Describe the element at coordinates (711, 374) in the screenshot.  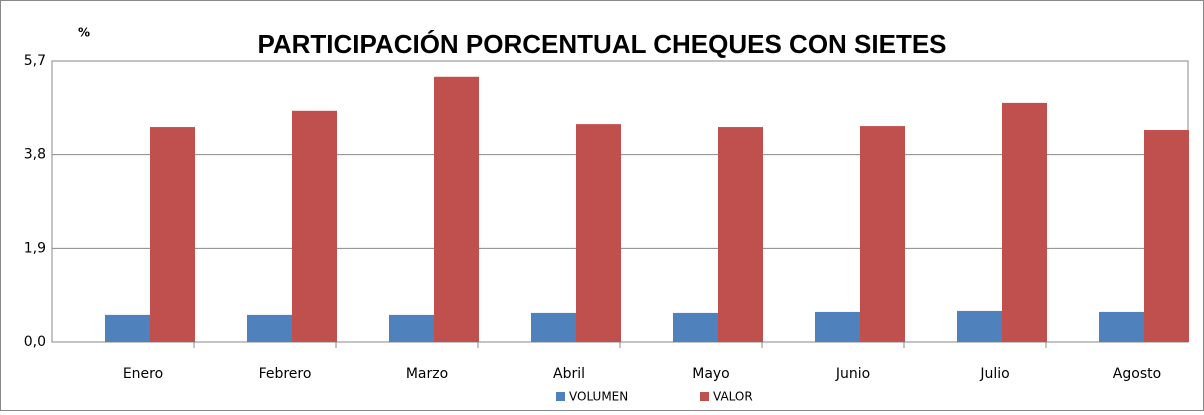
I see `x-tick-label: Mayo` at that location.